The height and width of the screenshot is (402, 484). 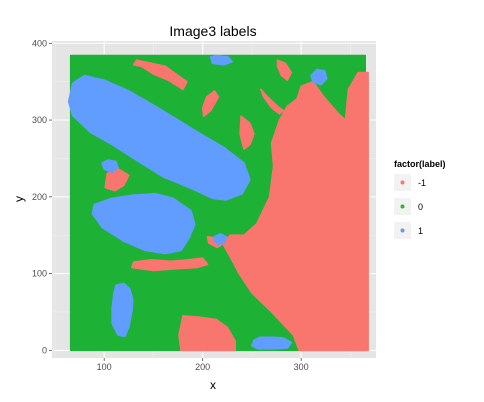 I want to click on legend-title: factor(label), so click(x=420, y=164).